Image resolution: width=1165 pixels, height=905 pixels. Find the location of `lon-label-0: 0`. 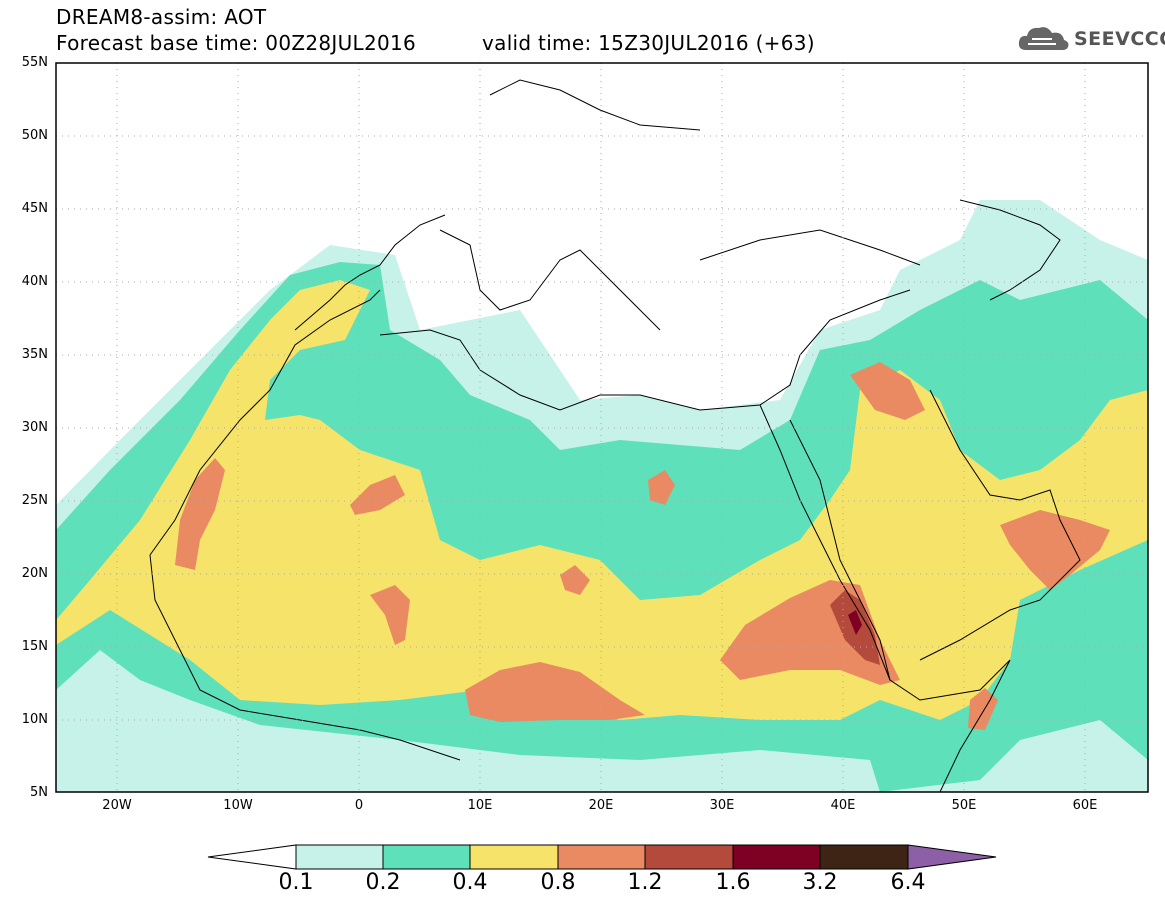

lon-label-0: 0 is located at coordinates (359, 805).